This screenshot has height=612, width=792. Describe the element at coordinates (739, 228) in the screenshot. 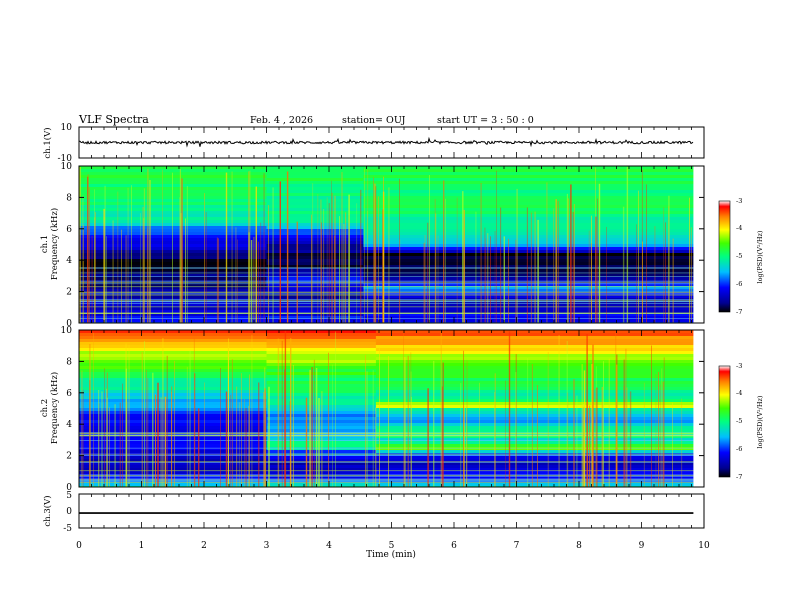

I see `ch1-colorbar-tick-m4: -4` at that location.